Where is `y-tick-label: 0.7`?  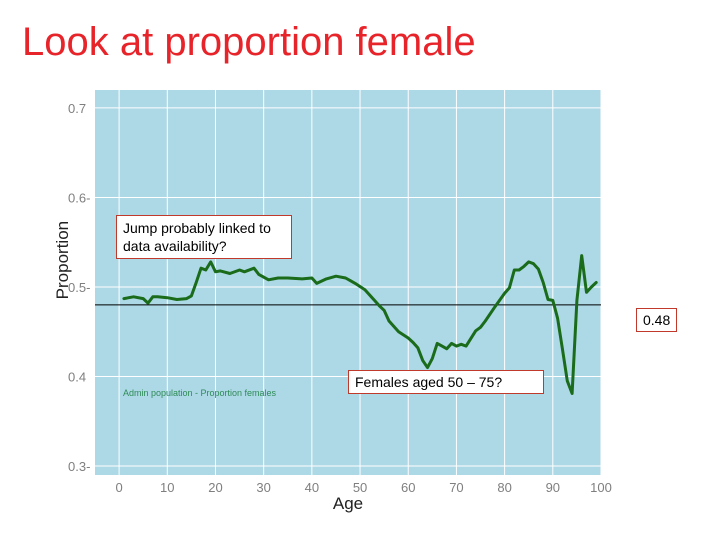
y-tick-label: 0.7 is located at coordinates (77, 108).